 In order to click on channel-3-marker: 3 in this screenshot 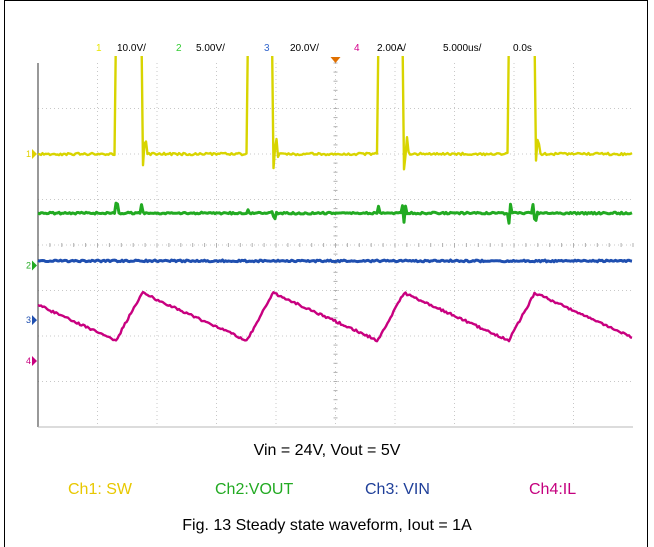, I will do `click(31, 320)`.